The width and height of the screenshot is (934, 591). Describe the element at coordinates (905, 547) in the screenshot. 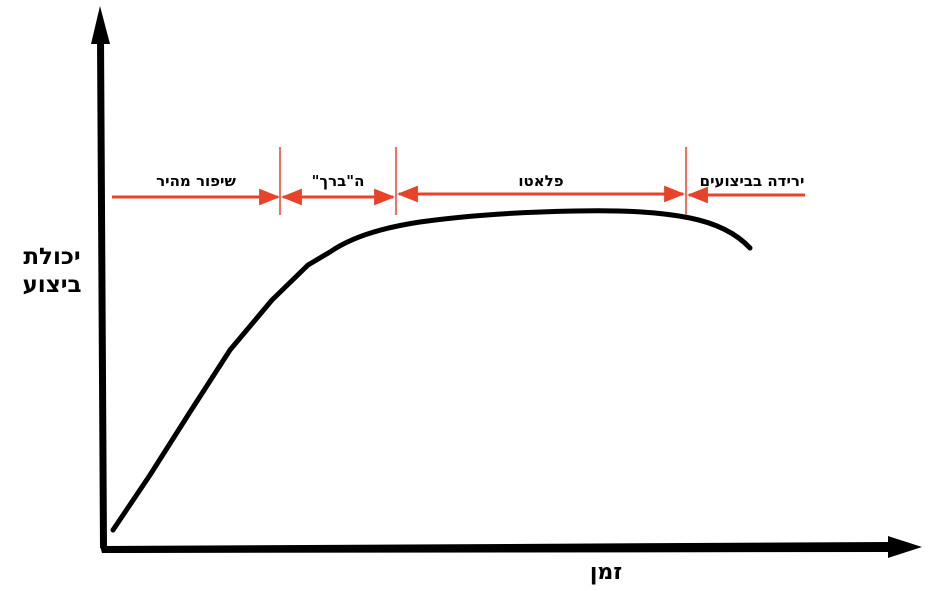

I see `x-axis-arrowhead` at that location.